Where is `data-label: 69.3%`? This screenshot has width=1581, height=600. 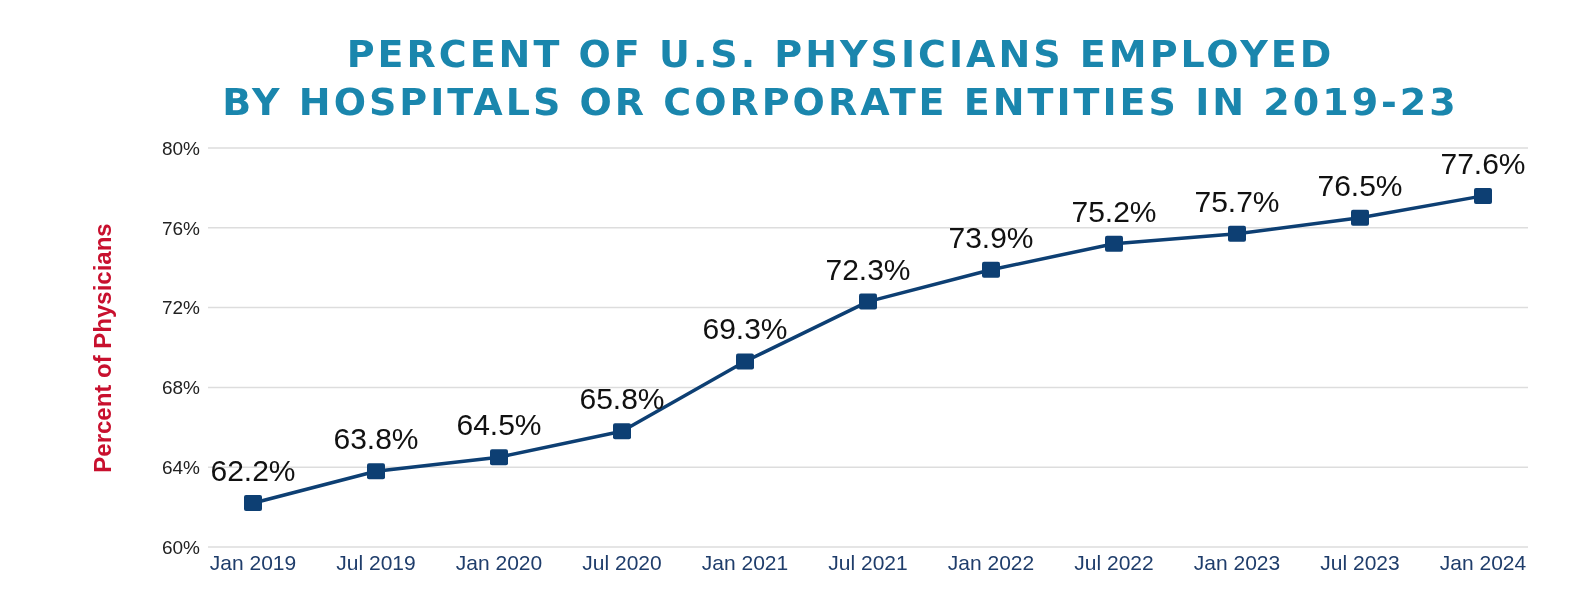
data-label: 69.3% is located at coordinates (745, 329).